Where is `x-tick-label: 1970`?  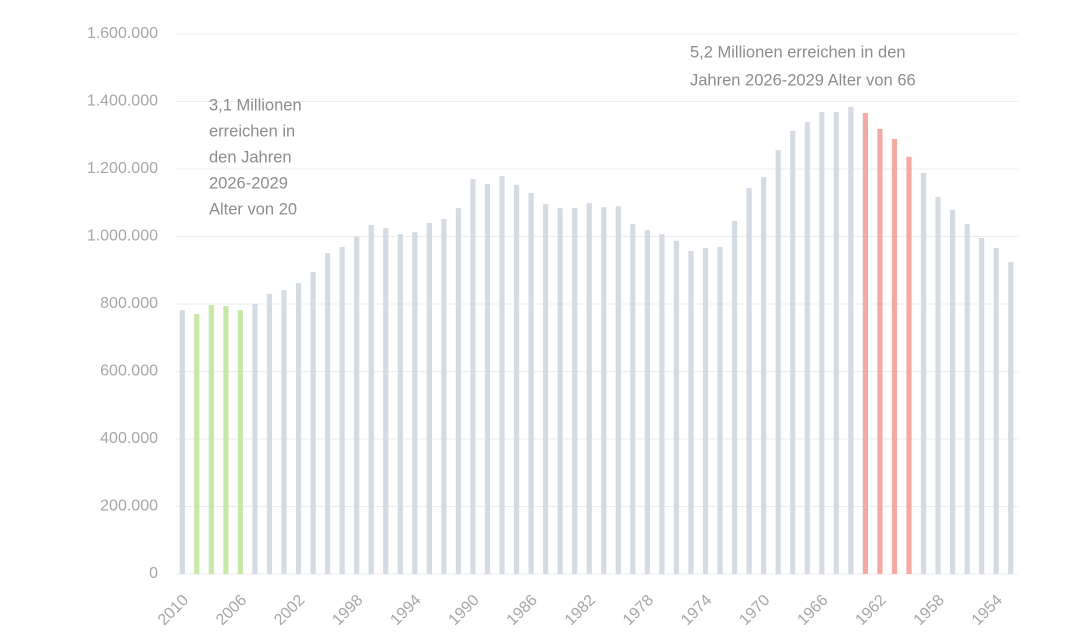 x-tick-label: 1970 is located at coordinates (754, 610).